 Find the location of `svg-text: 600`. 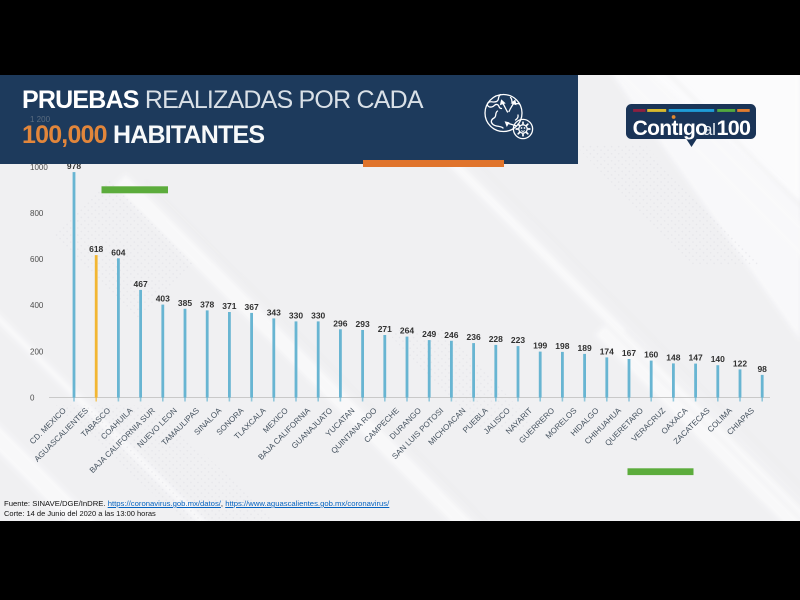

svg-text: 600 is located at coordinates (37, 259).